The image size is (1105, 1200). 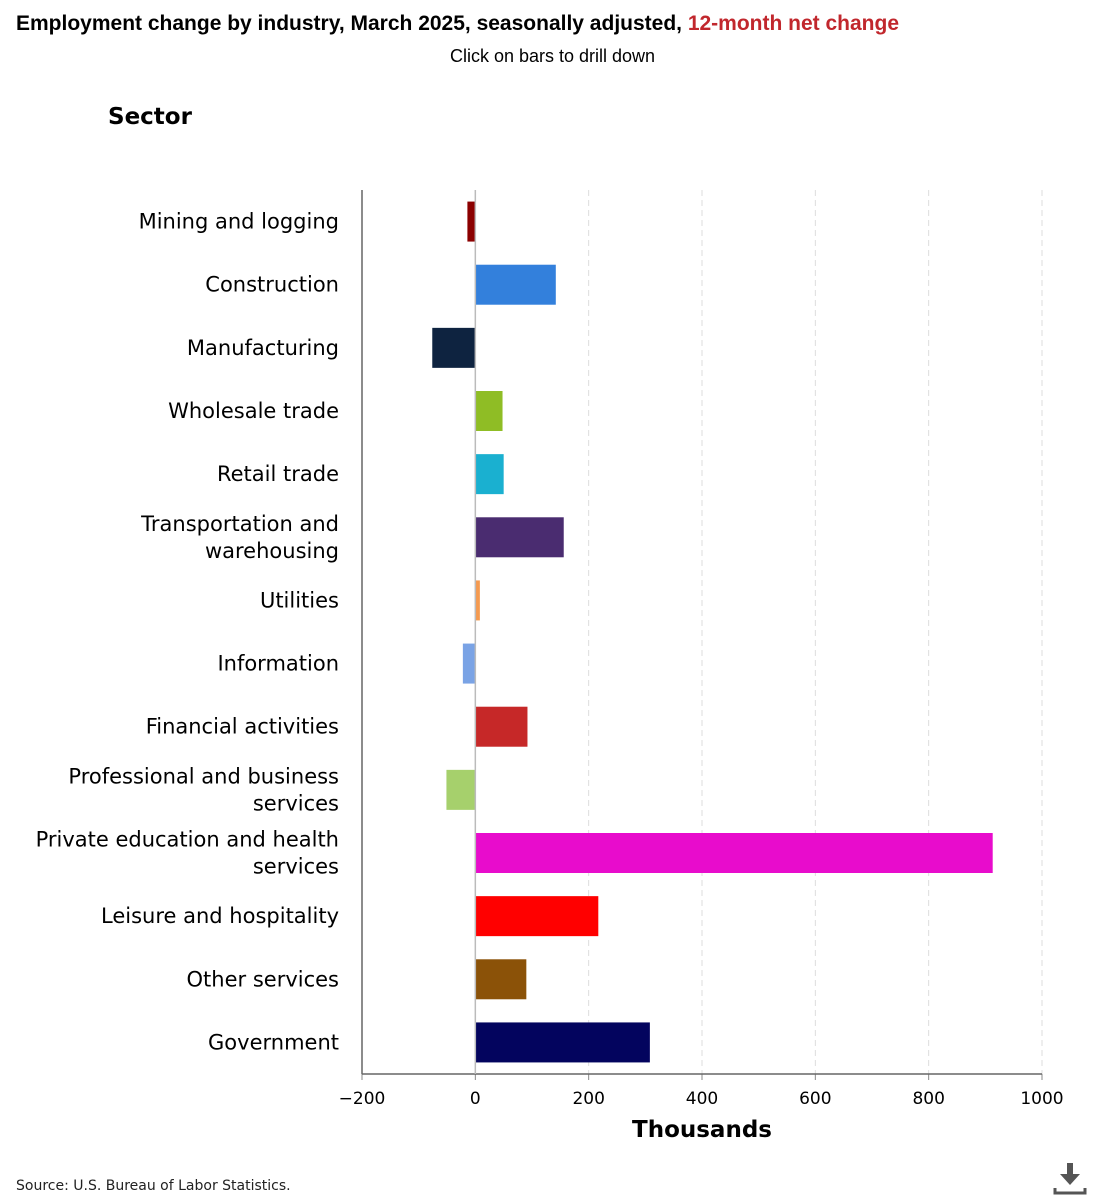 I want to click on x-tick-label: 1000, so click(x=1041, y=1099).